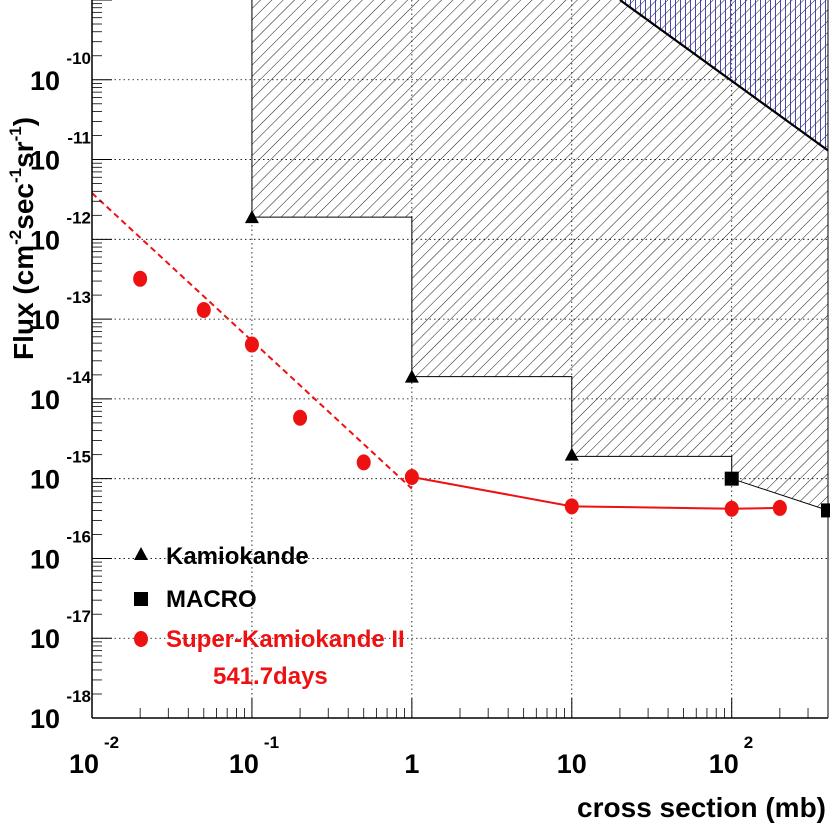 The height and width of the screenshot is (830, 830). I want to click on x-tick-exponent: -1, so click(271, 742).